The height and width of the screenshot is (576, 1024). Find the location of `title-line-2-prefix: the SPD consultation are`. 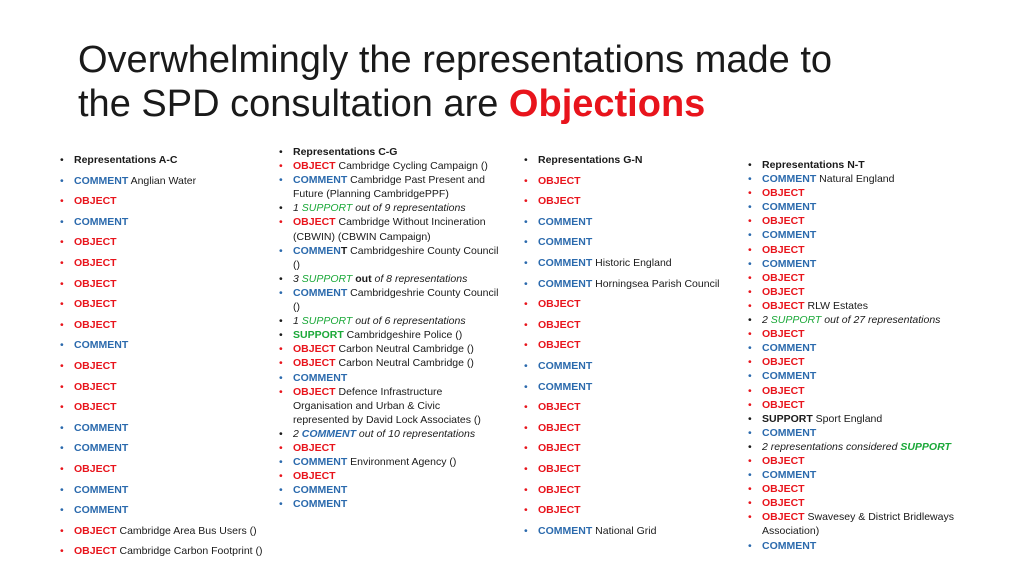

title-line-2-prefix: the SPD consultation are is located at coordinates (293, 104).